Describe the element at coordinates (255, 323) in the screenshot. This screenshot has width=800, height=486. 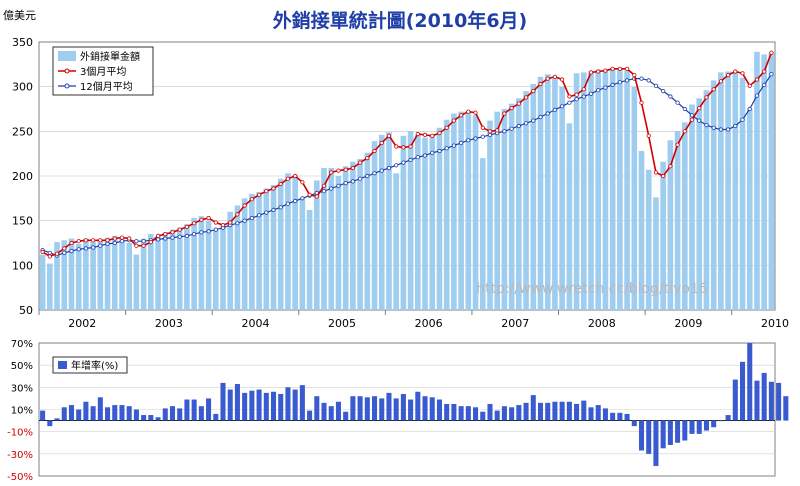
I see `top-x-tick-label: 2004` at that location.